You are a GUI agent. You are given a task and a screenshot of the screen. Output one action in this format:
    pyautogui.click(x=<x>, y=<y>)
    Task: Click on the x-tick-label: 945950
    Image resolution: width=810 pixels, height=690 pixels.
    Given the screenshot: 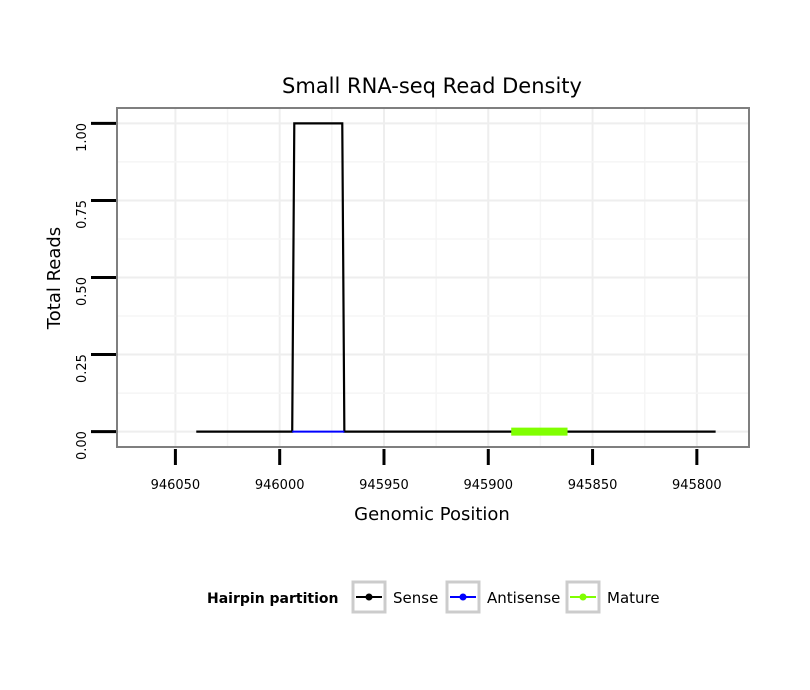 What is the action you would take?
    pyautogui.click(x=384, y=485)
    